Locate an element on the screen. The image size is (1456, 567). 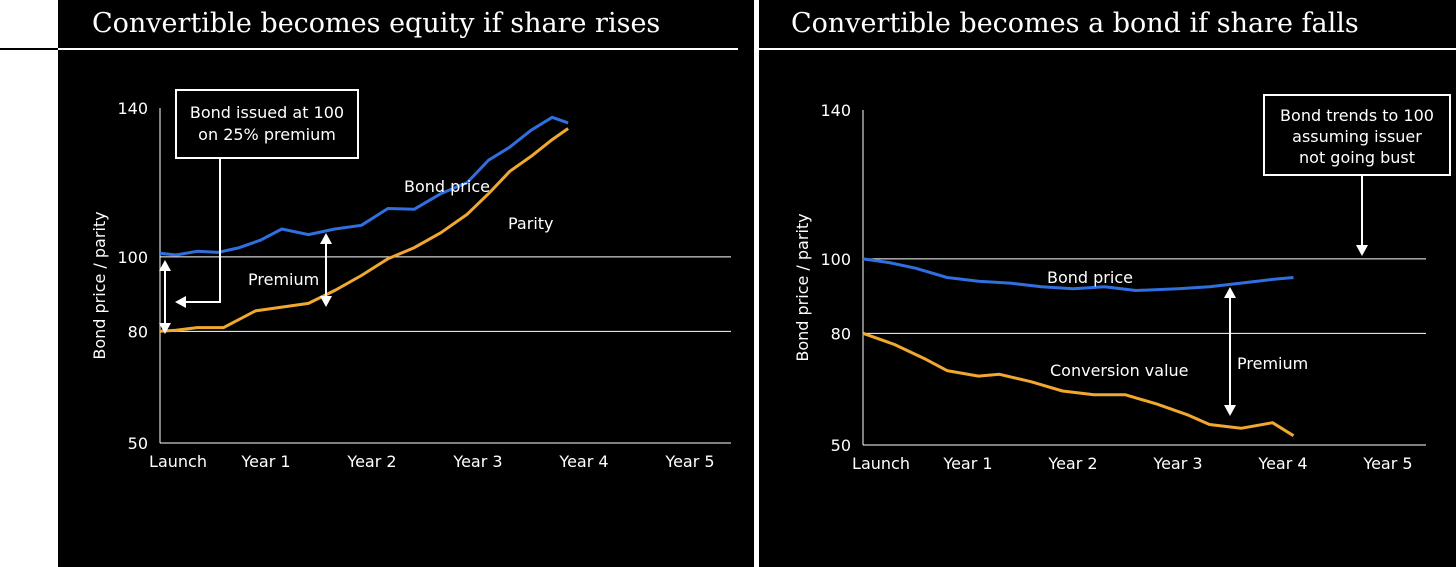
bond-trends-annotation-text: Bond trends to 100 is located at coordinates (1357, 115).